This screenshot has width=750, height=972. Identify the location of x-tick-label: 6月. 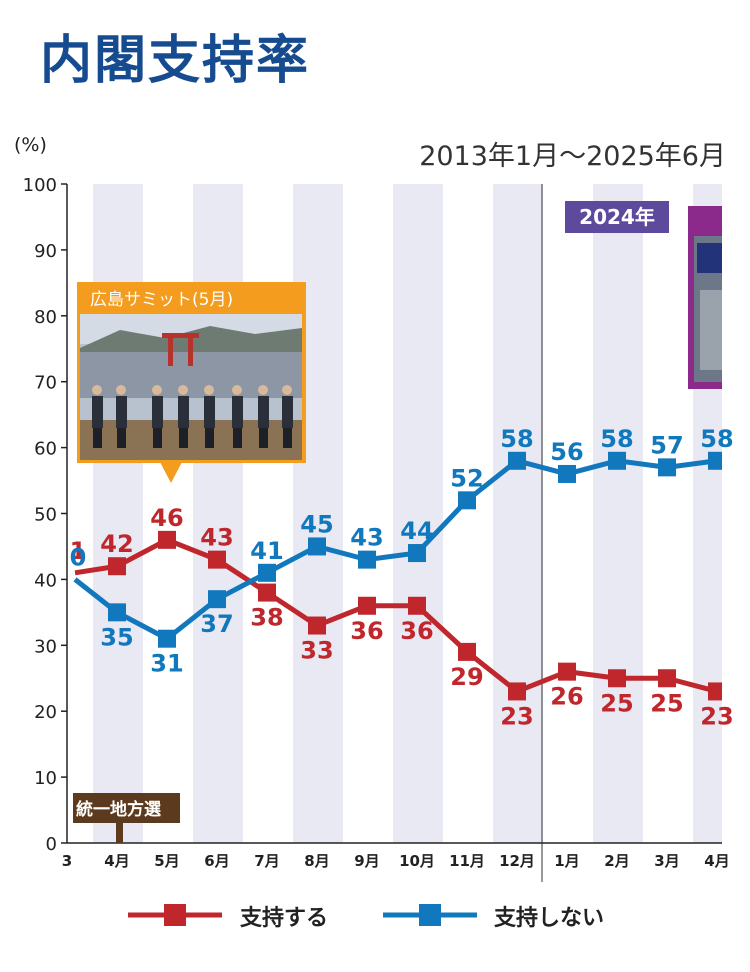
(216, 861).